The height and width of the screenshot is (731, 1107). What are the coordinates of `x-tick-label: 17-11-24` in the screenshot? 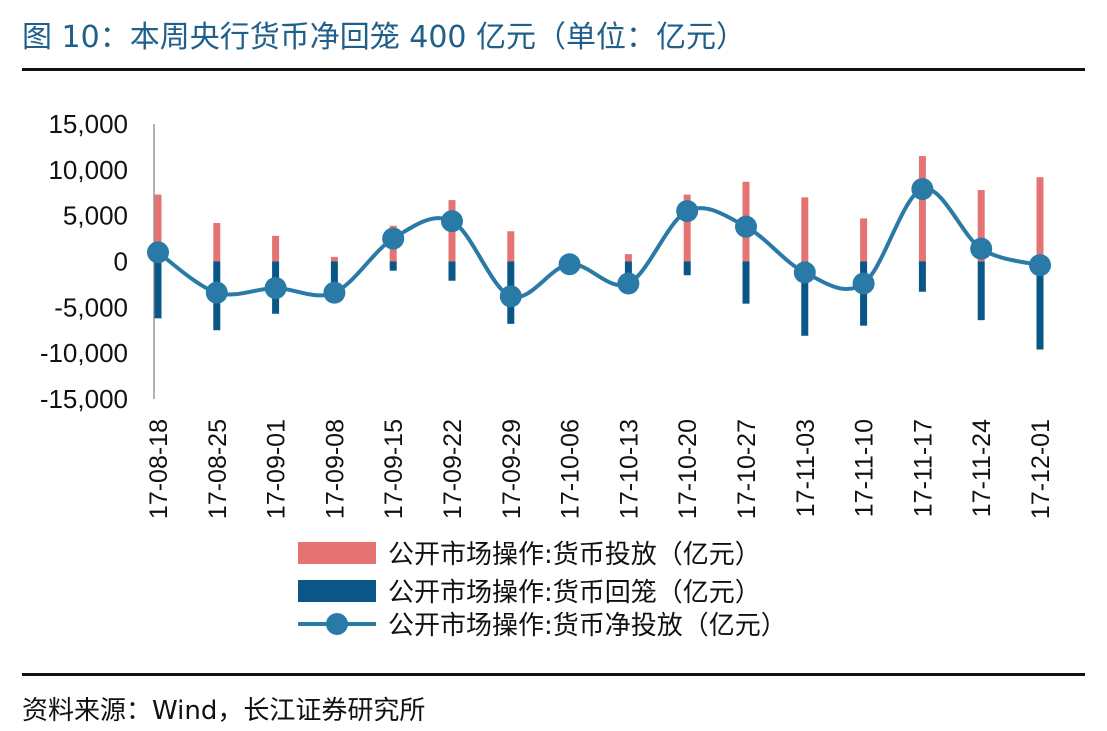 It's located at (982, 468).